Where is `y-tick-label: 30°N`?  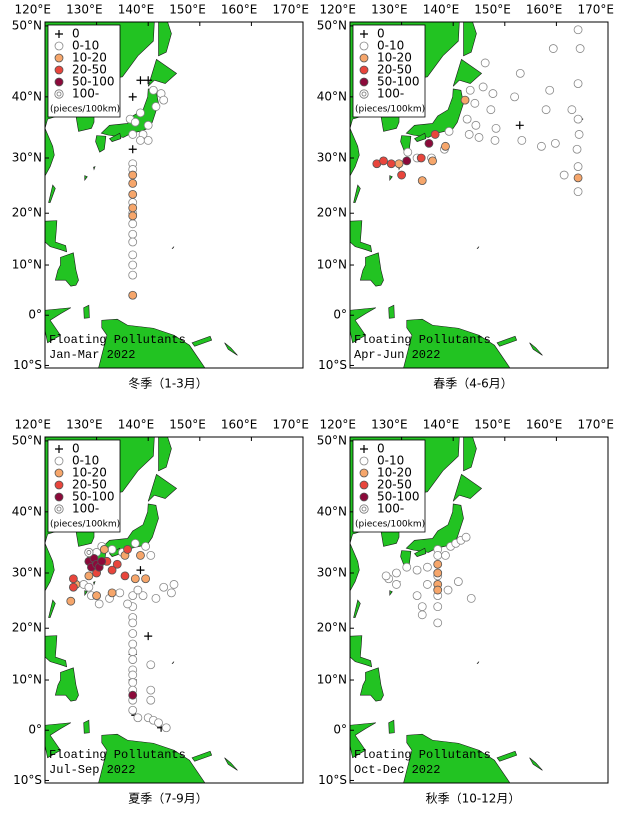 y-tick-label: 30°N is located at coordinates (27, 157).